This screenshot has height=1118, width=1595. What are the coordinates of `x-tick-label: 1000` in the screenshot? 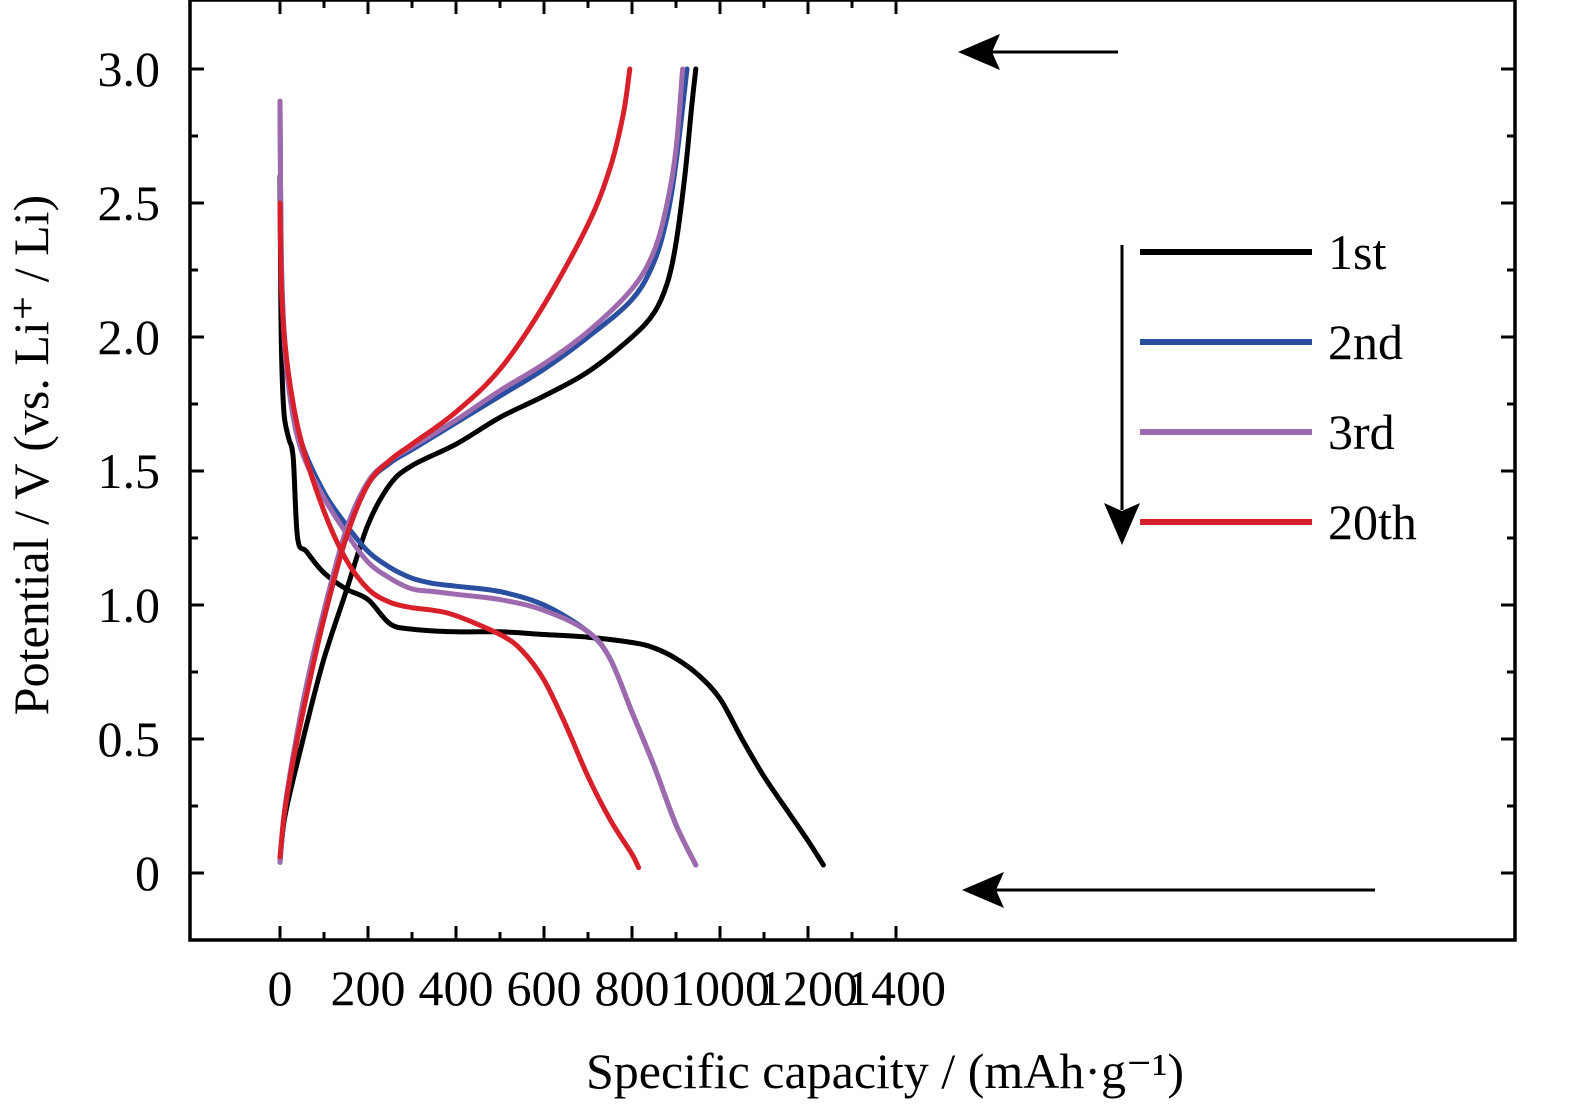 It's located at (720, 988).